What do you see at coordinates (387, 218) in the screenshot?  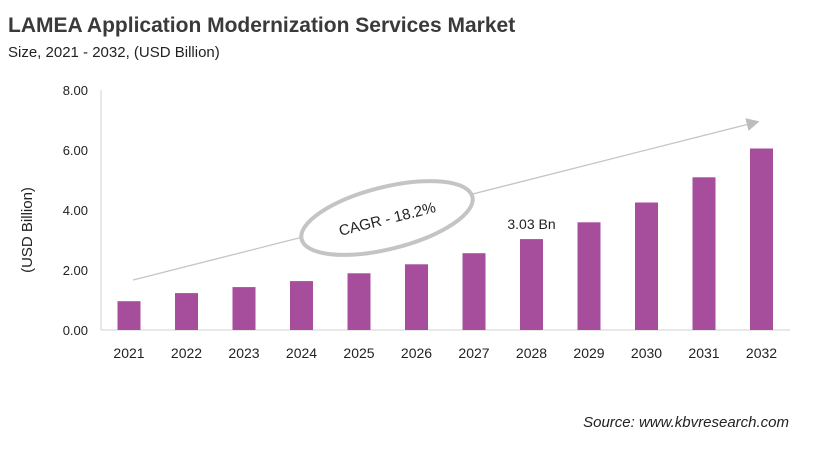 I see `cagr-ellipse` at bounding box center [387, 218].